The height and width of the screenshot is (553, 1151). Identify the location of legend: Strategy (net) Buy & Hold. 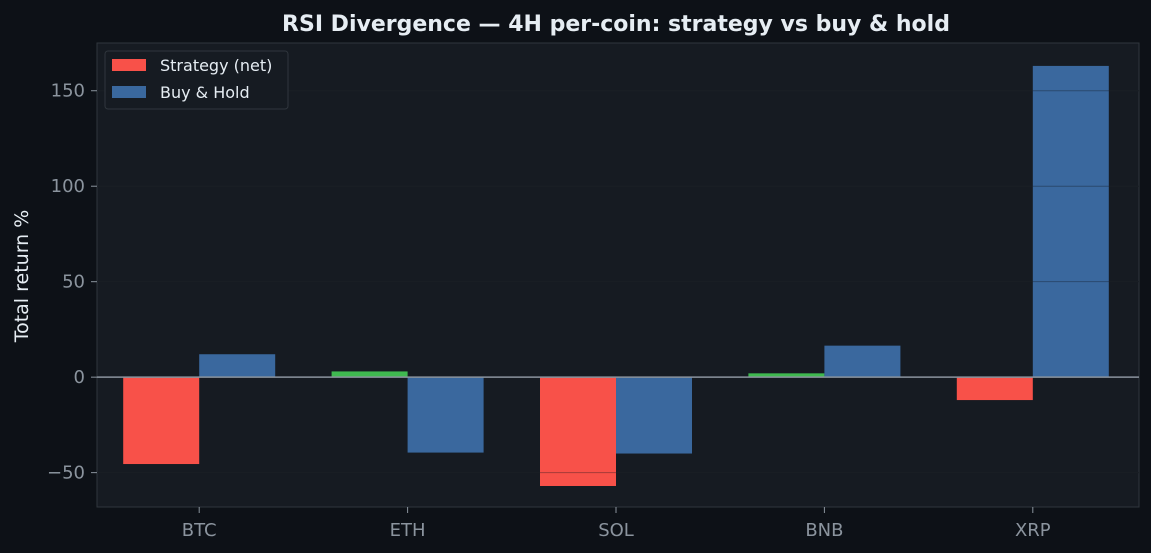
(196, 80).